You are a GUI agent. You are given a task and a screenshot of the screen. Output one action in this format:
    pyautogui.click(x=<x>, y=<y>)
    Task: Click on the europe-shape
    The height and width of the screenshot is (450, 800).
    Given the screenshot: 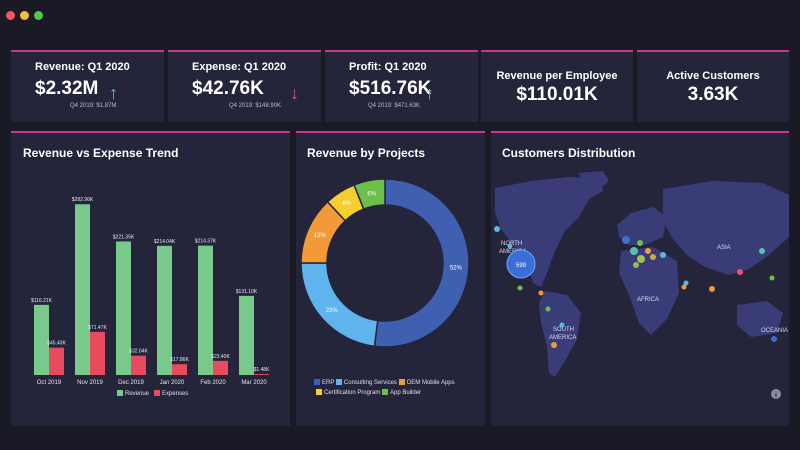 What is the action you would take?
    pyautogui.click(x=642, y=226)
    